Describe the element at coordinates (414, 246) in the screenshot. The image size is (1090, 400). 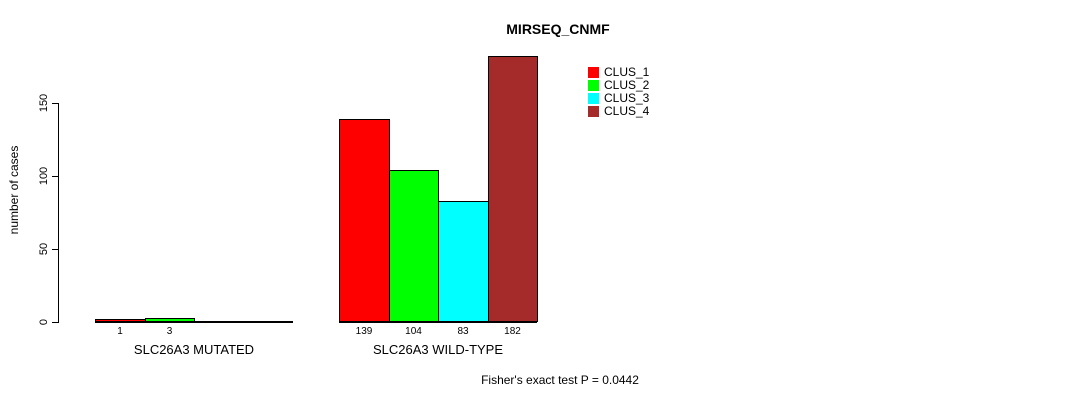
I see `bar-clus_2-group2` at that location.